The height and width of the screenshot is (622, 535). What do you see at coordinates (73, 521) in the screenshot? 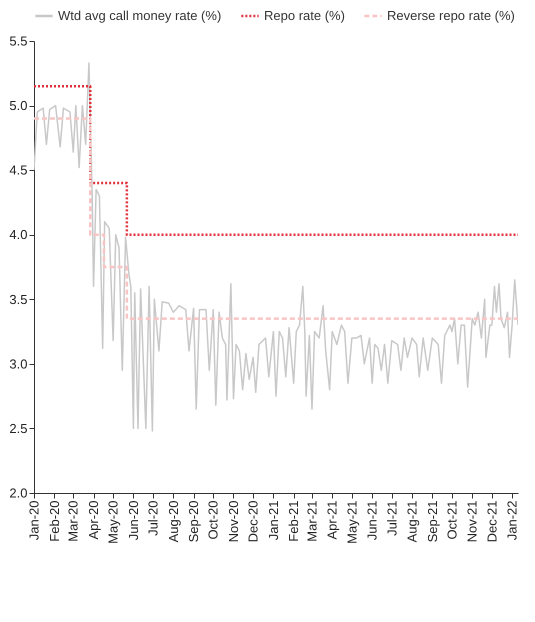
I see `x-tick-label: Mar-20` at bounding box center [73, 521].